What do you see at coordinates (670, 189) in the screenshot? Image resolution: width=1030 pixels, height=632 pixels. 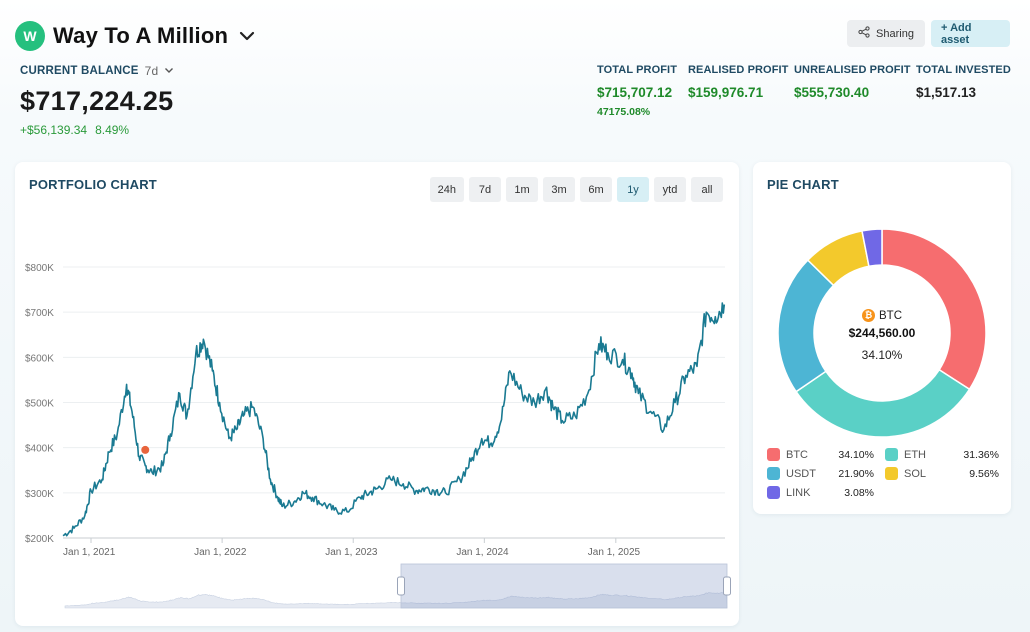 I see `range-button-ytd: ytd` at bounding box center [670, 189].